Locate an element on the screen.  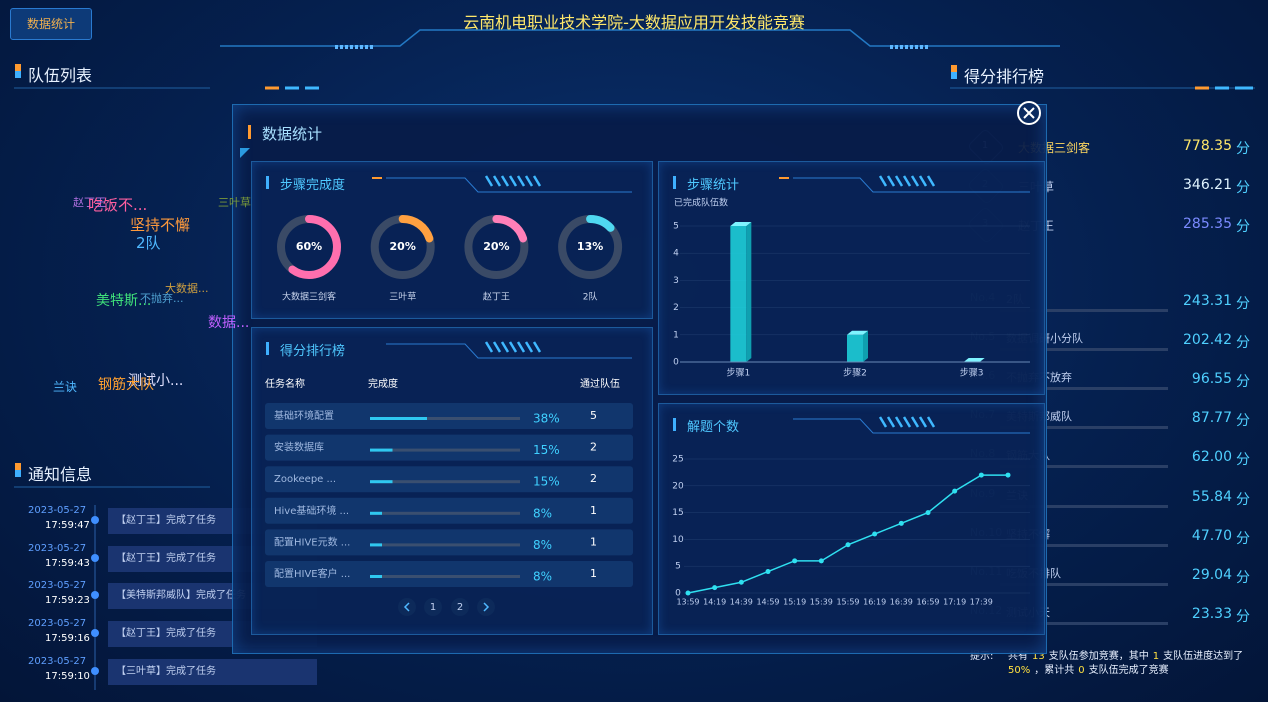
page-bg is located at coordinates (433, 607).